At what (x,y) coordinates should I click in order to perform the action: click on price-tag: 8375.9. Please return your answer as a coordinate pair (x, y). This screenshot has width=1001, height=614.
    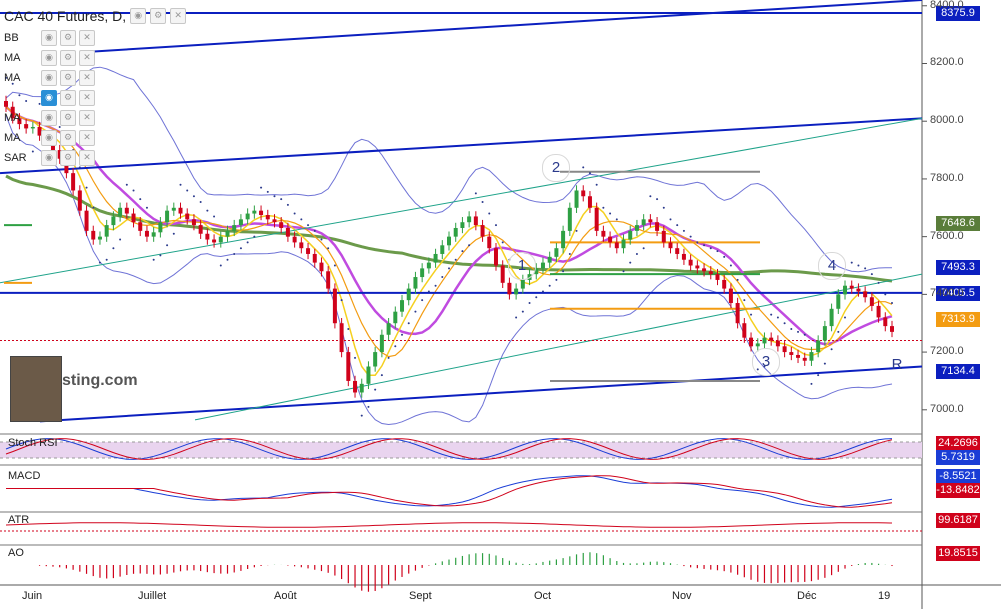
    Looking at the image, I should click on (958, 13).